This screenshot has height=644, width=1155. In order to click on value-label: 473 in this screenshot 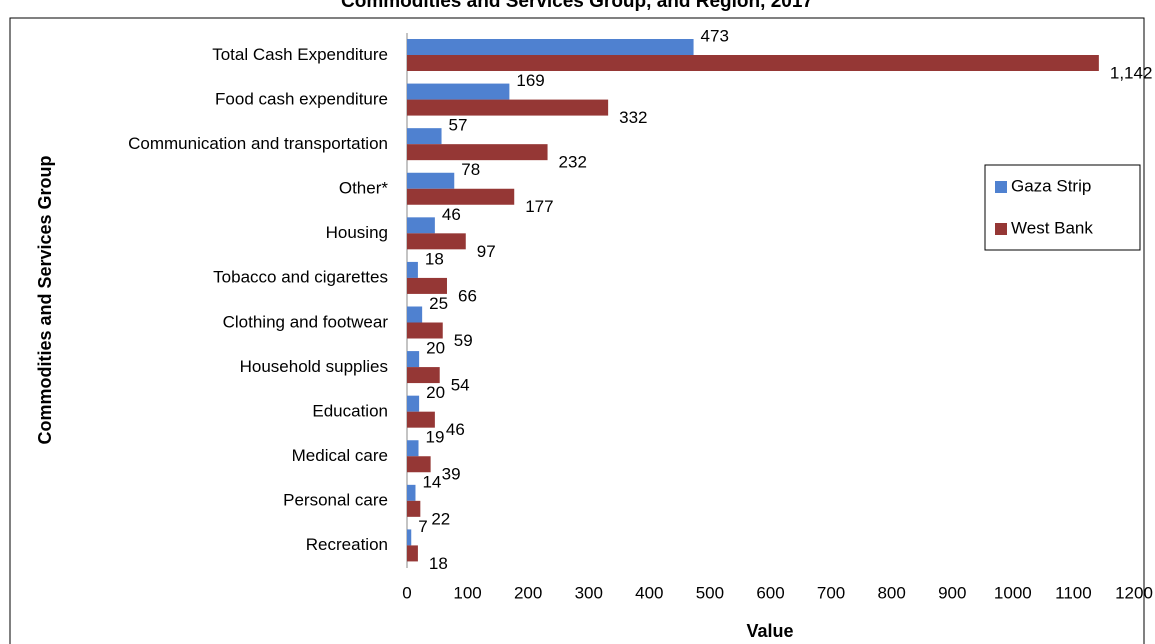, I will do `click(715, 35)`.